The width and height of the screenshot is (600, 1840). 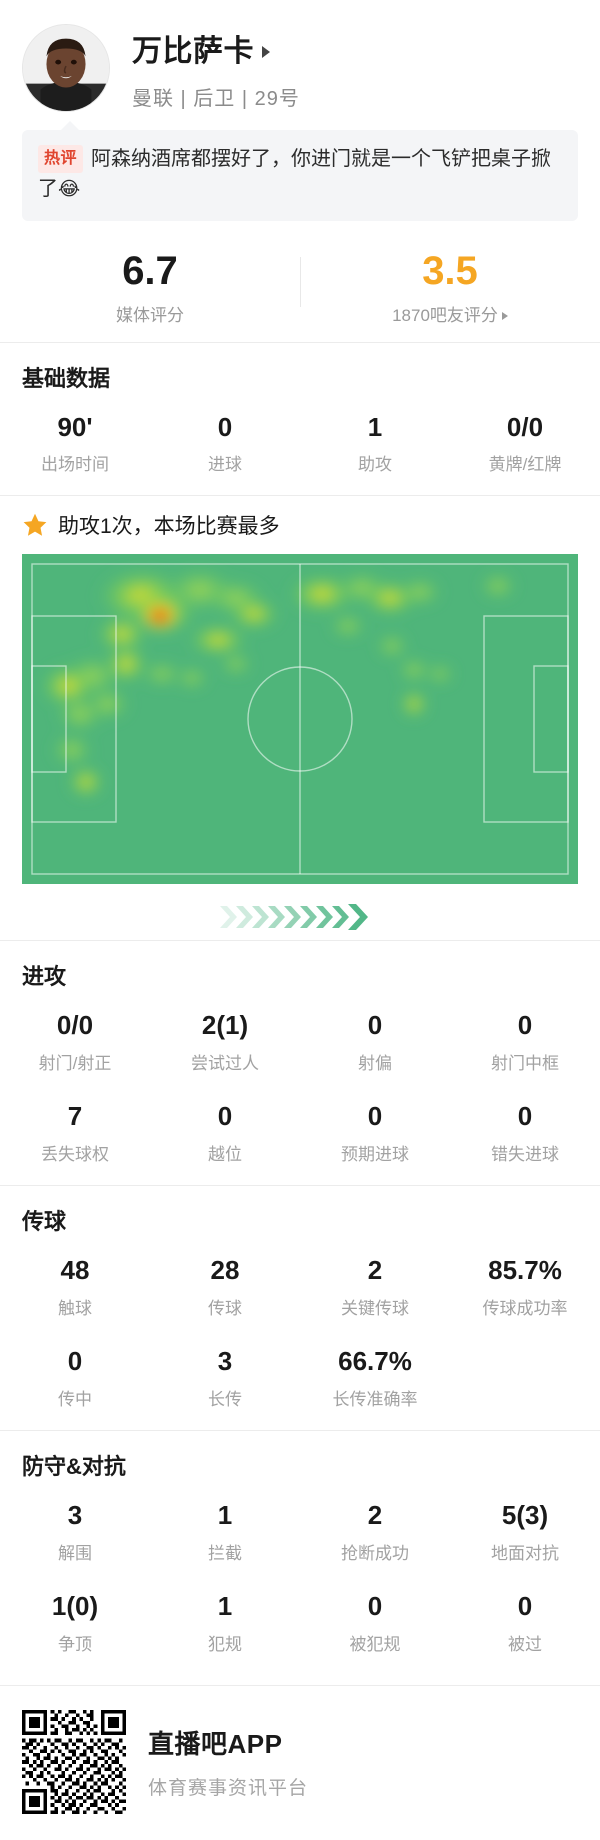 I want to click on stat-label: 拦截, so click(x=225, y=1553).